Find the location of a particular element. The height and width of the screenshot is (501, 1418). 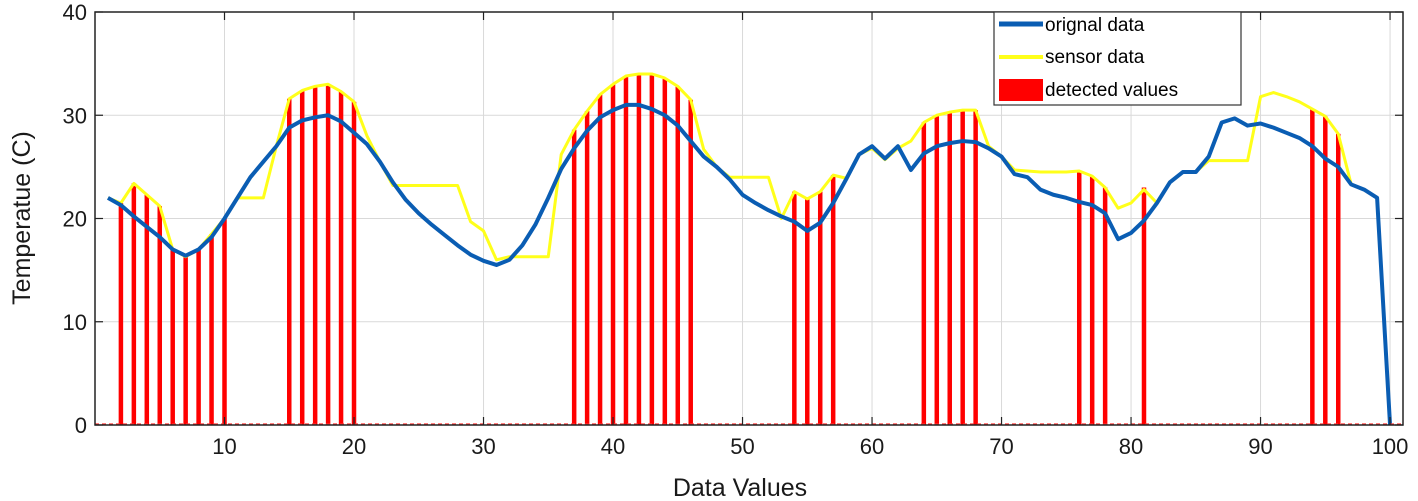

legend: orignal data sensor data detected values is located at coordinates (1117, 58).